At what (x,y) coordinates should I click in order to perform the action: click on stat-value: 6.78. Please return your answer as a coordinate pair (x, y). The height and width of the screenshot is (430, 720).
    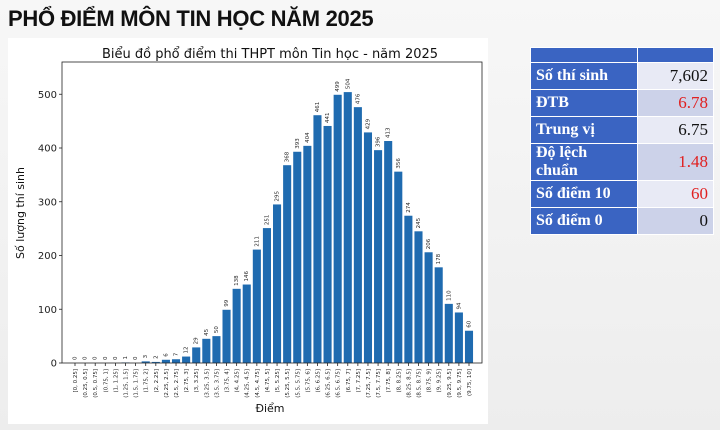
    Looking at the image, I should click on (675, 103).